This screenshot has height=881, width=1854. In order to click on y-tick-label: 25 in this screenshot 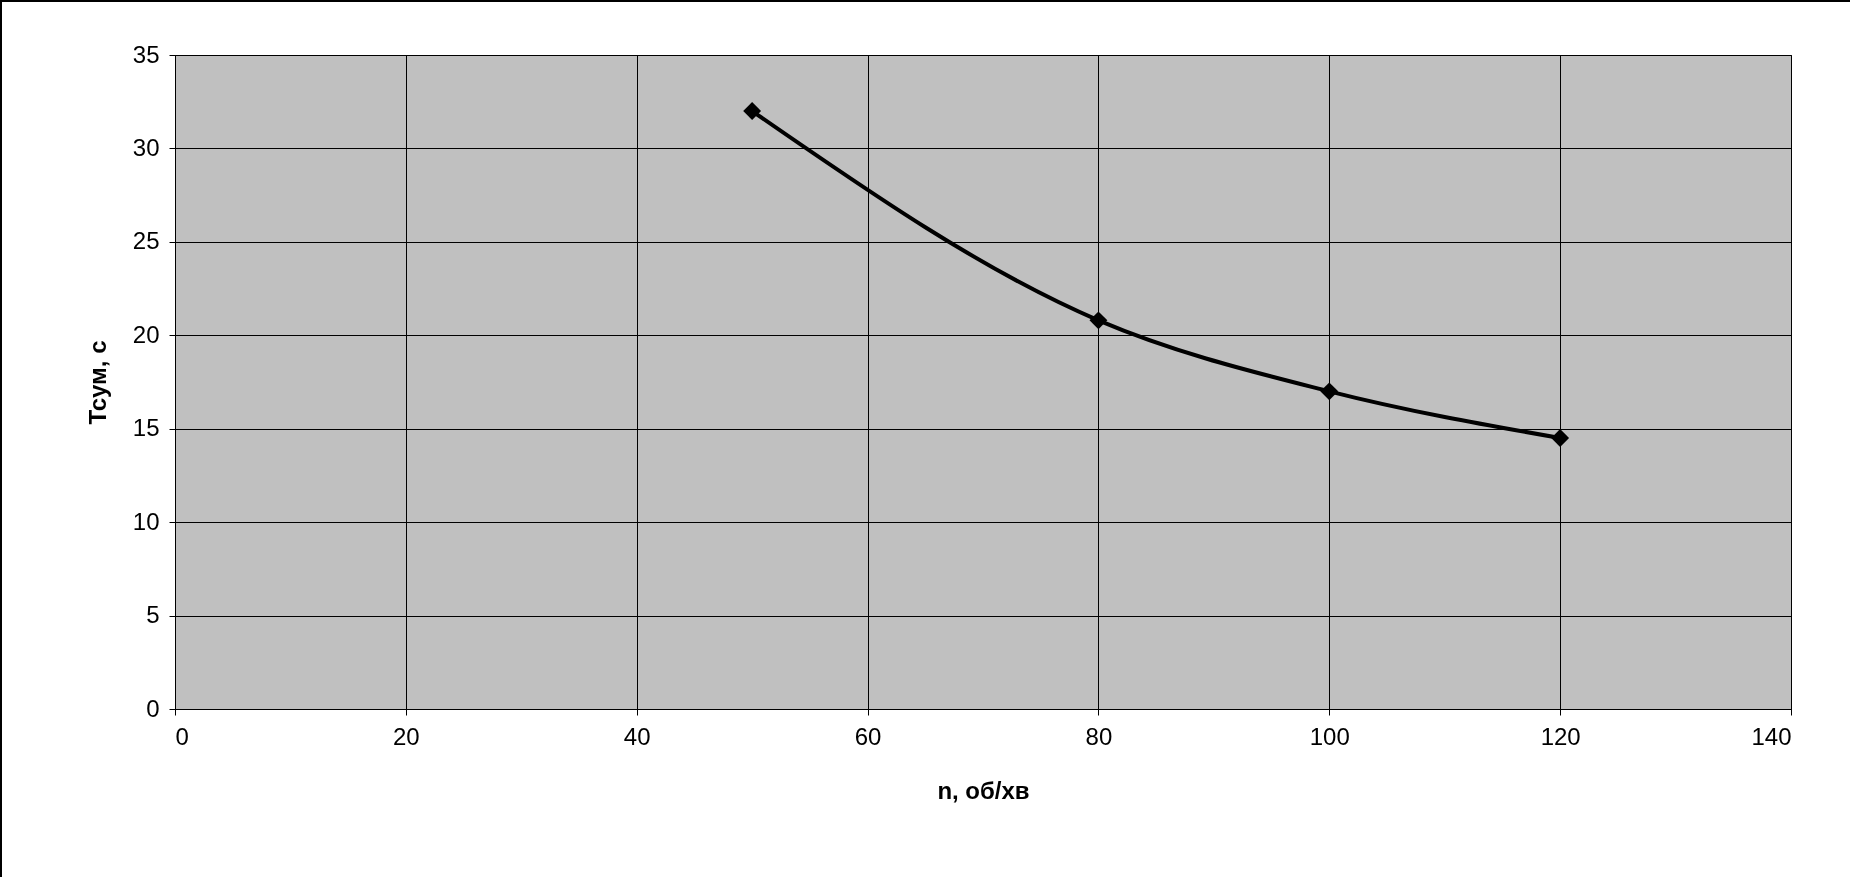, I will do `click(146, 241)`.